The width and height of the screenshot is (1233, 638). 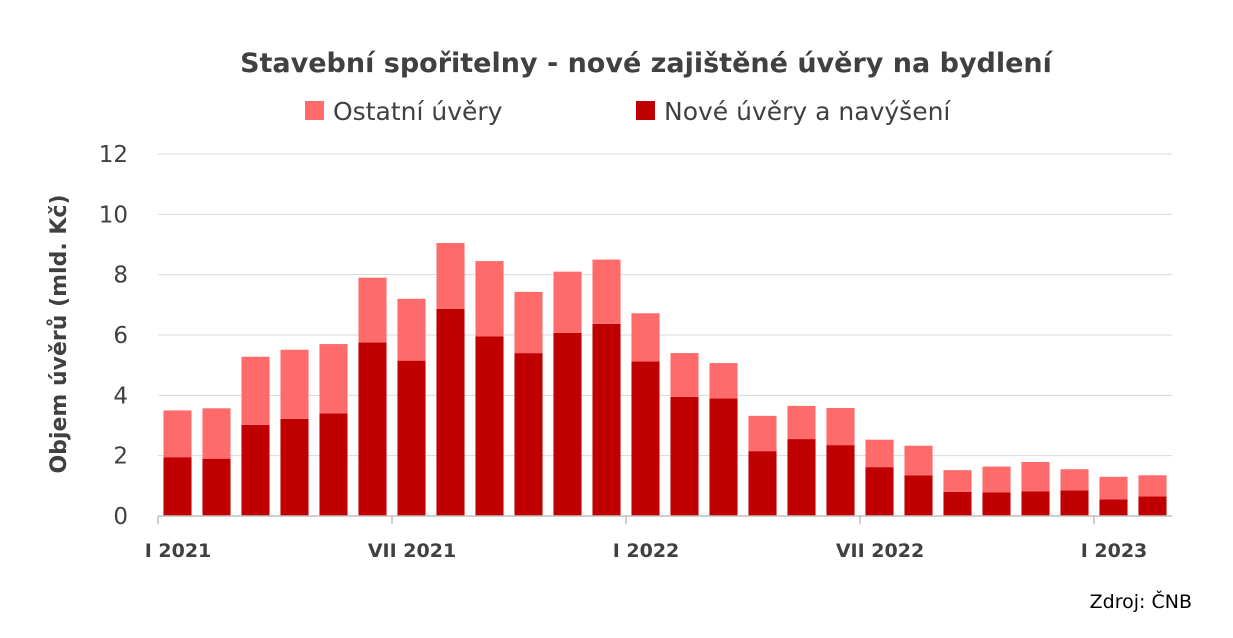 What do you see at coordinates (120, 276) in the screenshot?
I see `y-tick-label: 8` at bounding box center [120, 276].